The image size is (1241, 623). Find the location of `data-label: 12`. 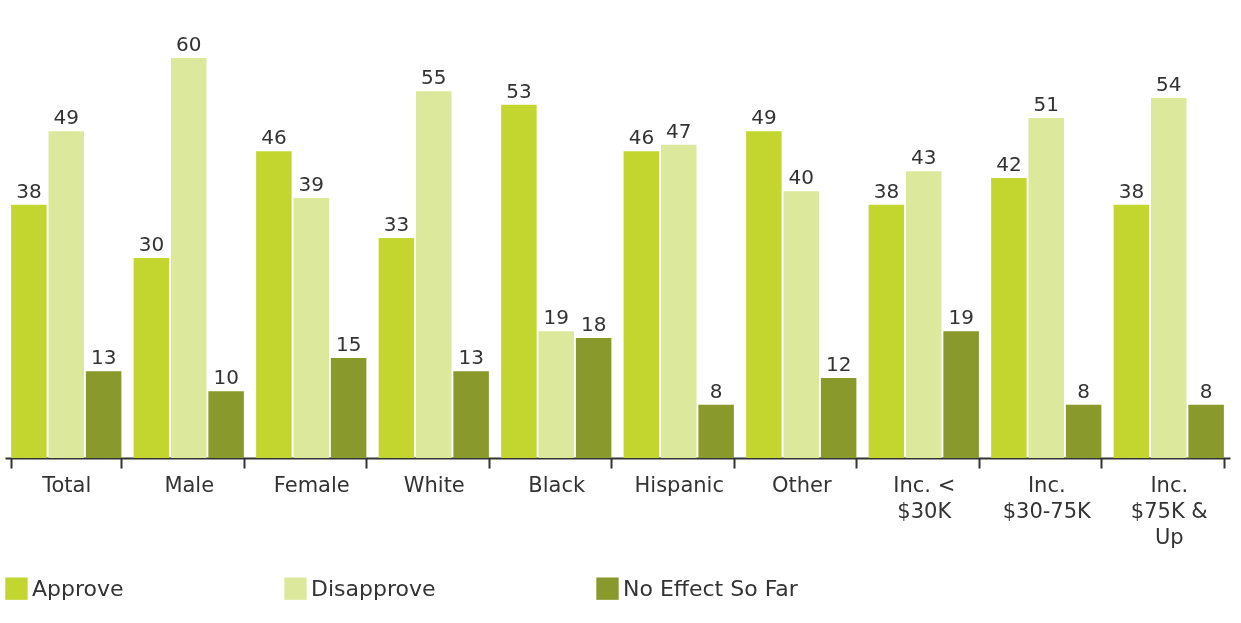

data-label: 12 is located at coordinates (838, 364).